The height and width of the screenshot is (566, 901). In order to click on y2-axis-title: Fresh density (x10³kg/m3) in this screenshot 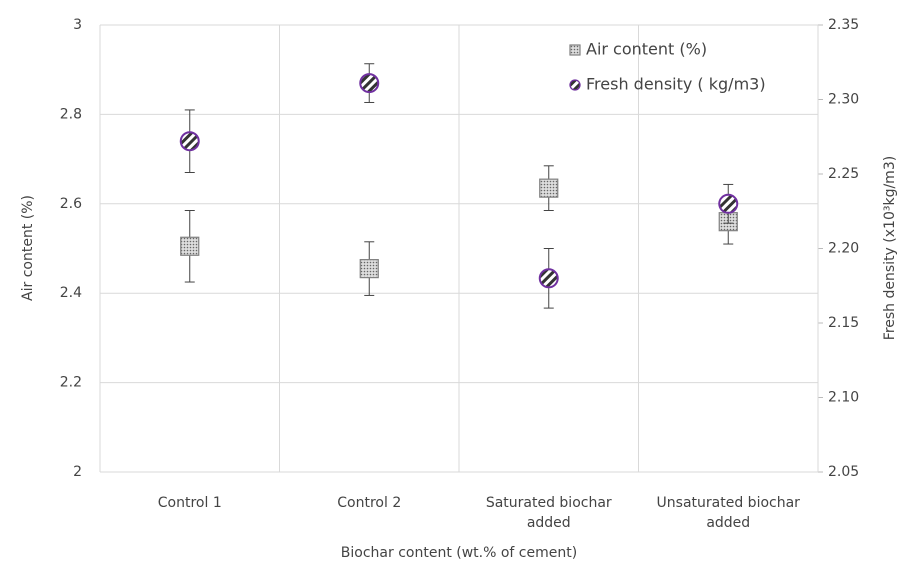, I will do `click(890, 248)`.